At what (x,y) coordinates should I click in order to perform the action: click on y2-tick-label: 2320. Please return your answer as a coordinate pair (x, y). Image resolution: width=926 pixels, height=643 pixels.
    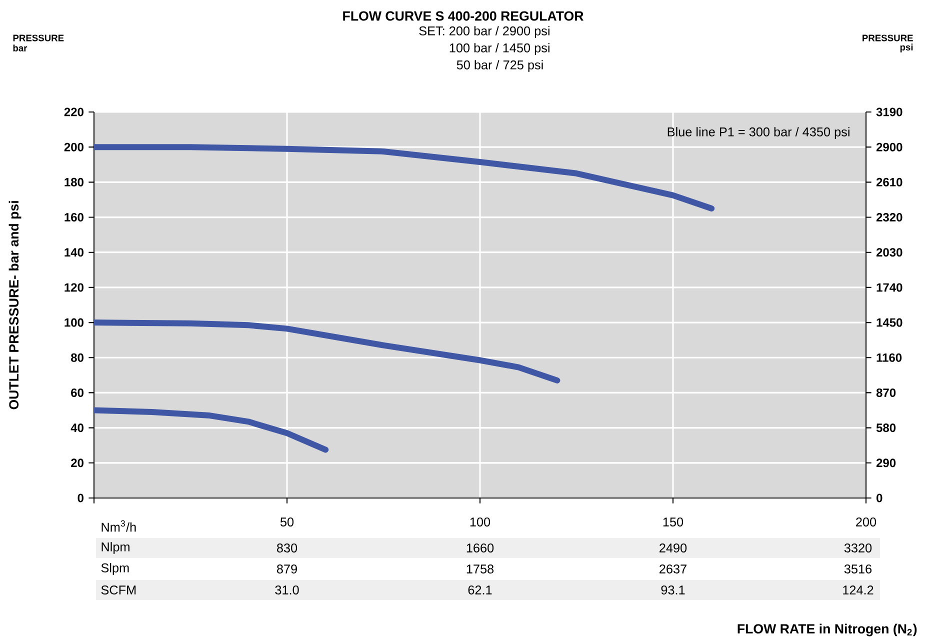
    Looking at the image, I should click on (889, 217).